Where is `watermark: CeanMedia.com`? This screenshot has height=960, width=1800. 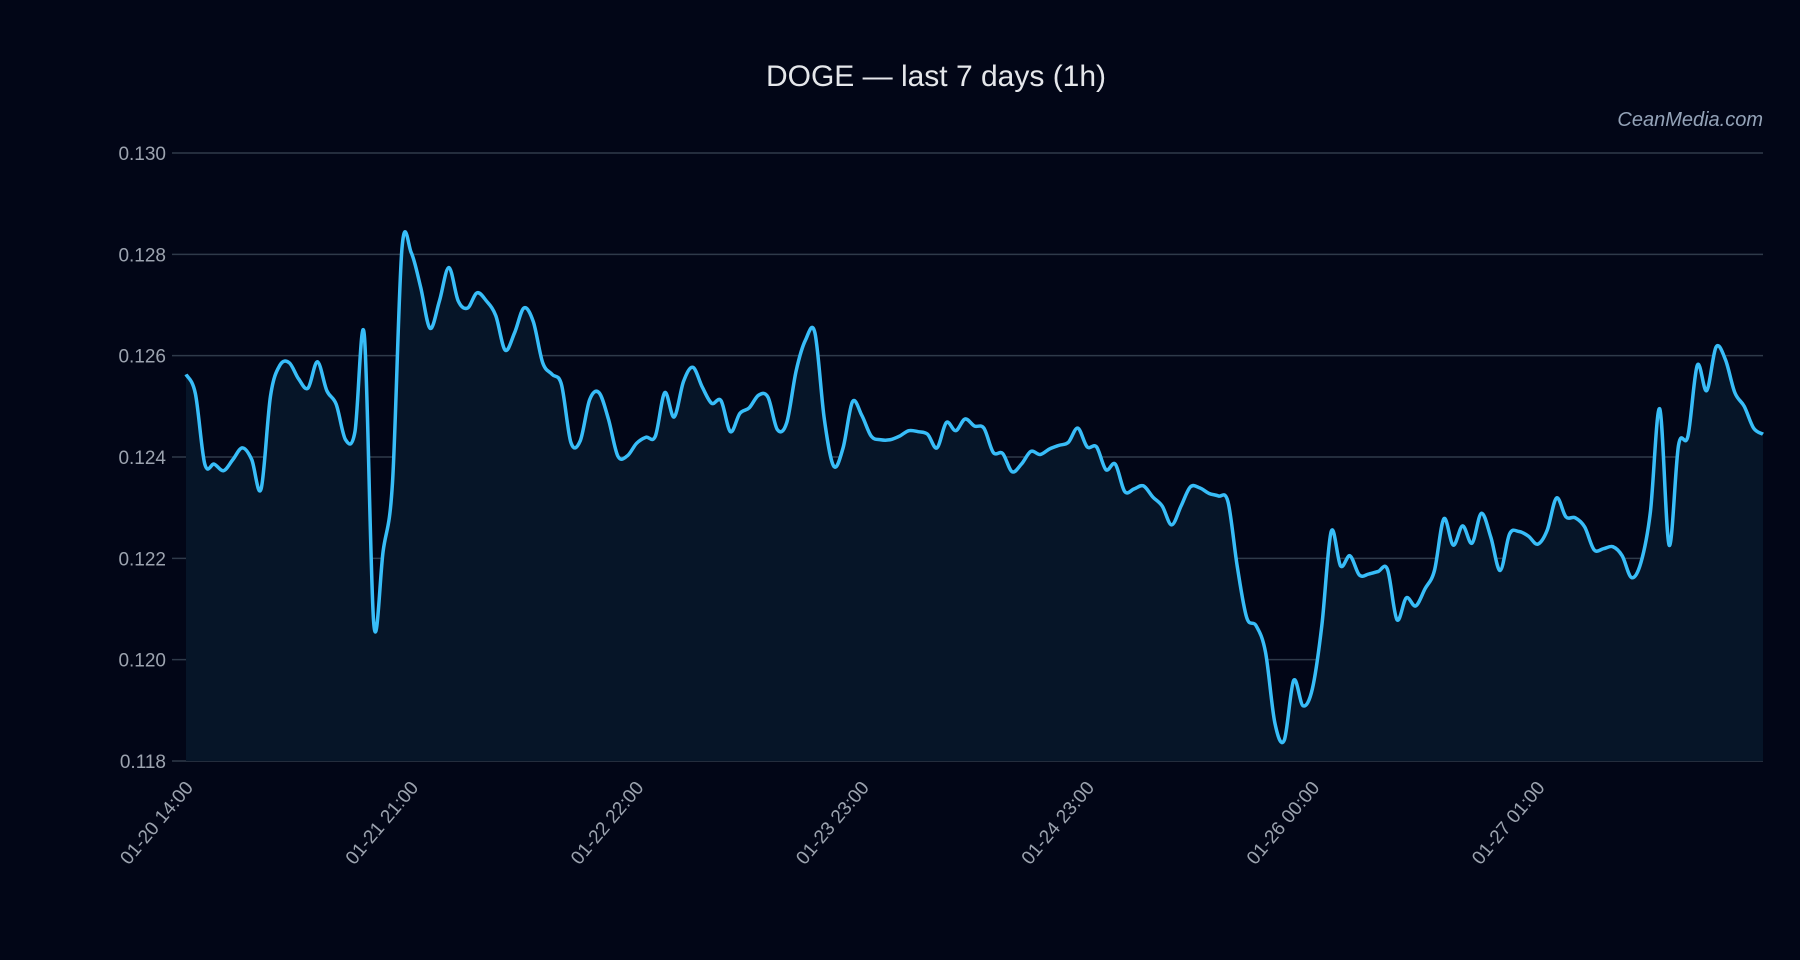
watermark: CeanMedia.com is located at coordinates (1690, 120).